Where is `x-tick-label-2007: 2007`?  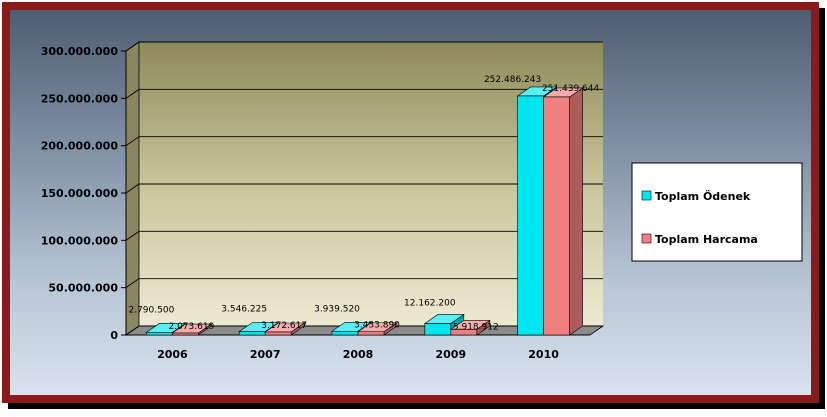
x-tick-label-2007: 2007 is located at coordinates (265, 354).